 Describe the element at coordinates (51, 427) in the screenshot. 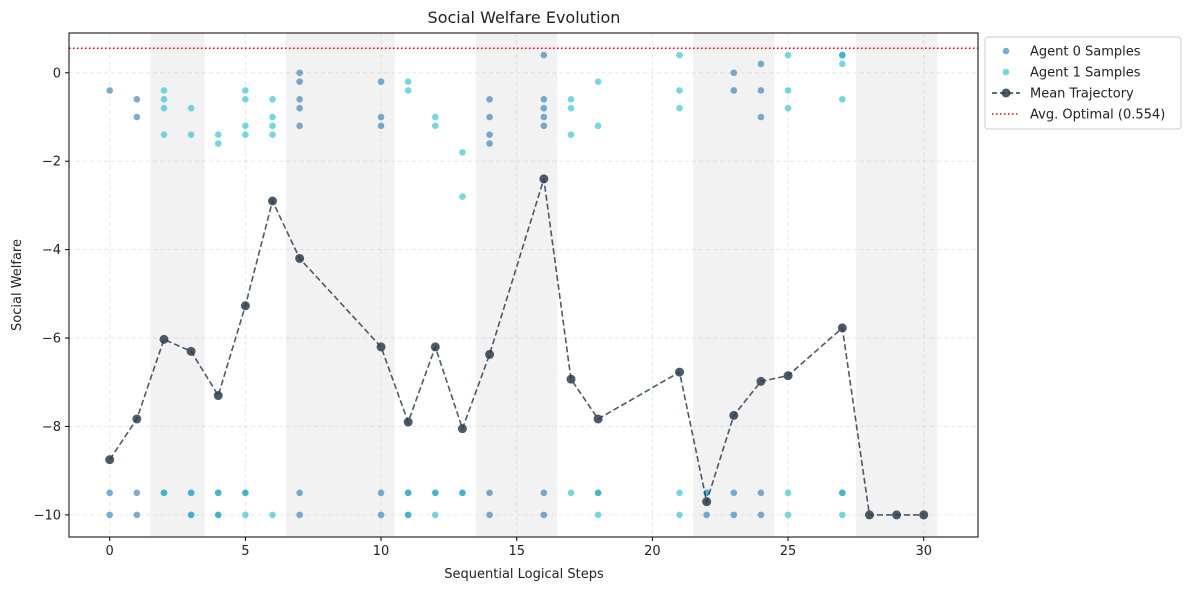

I see `y-tick-label: −8` at that location.